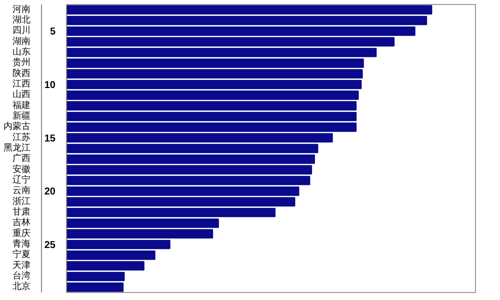  What do you see at coordinates (21, 222) in the screenshot?
I see `y-tick-label: 吉林` at bounding box center [21, 222].